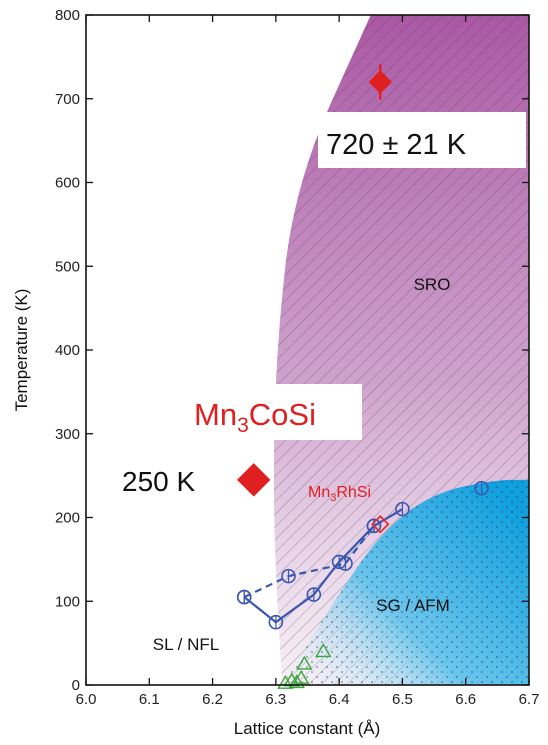 This screenshot has height=745, width=548. What do you see at coordinates (86, 699) in the screenshot?
I see `x-tick-label: 6.0` at bounding box center [86, 699].